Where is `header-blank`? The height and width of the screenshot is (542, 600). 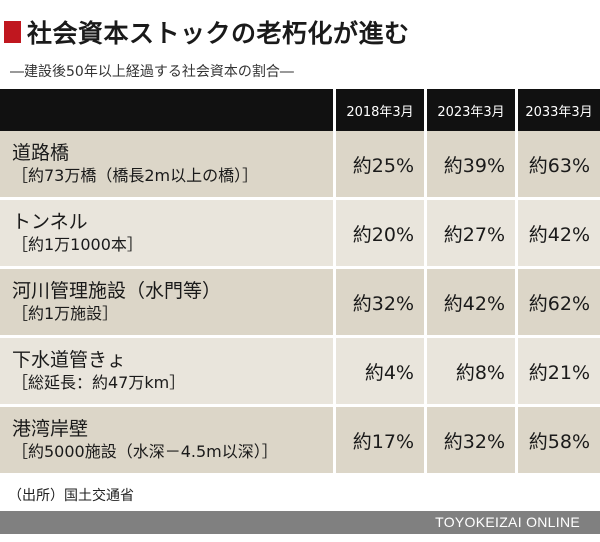
header-blank is located at coordinates (166, 110).